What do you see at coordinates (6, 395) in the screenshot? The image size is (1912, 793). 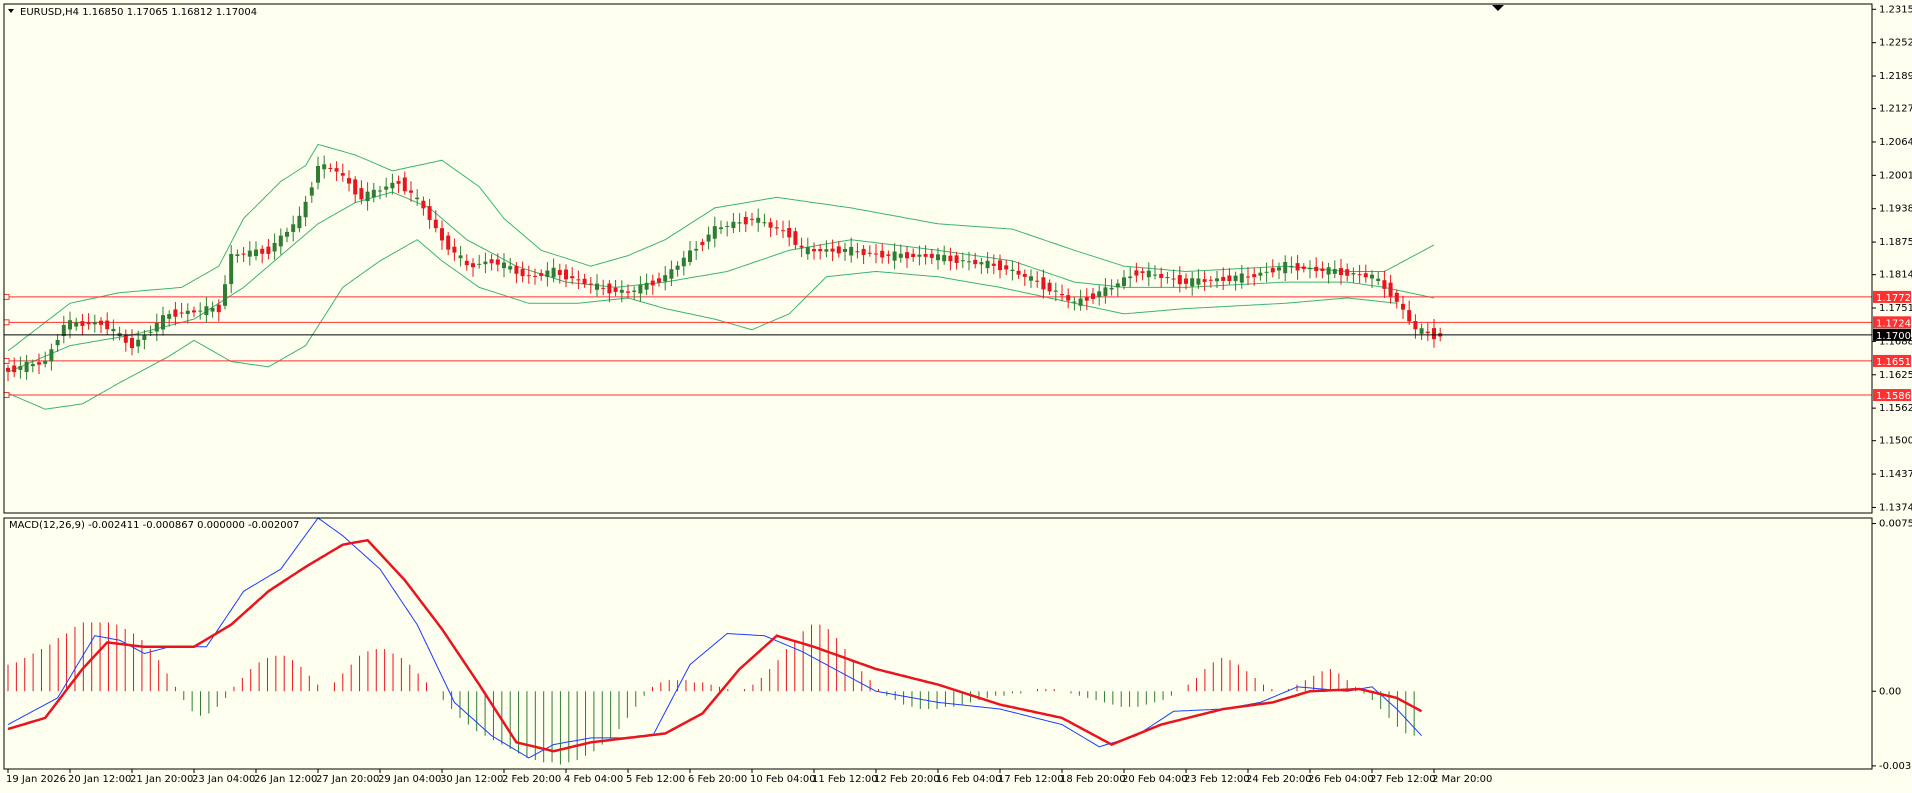 I see `level-handle` at bounding box center [6, 395].